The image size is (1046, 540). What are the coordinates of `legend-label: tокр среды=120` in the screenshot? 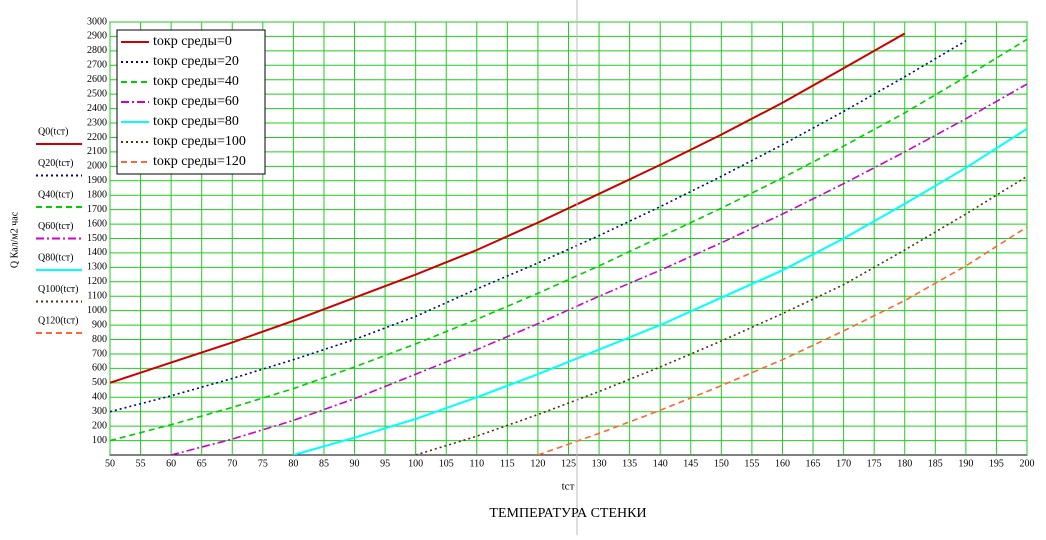 It's located at (199, 161).